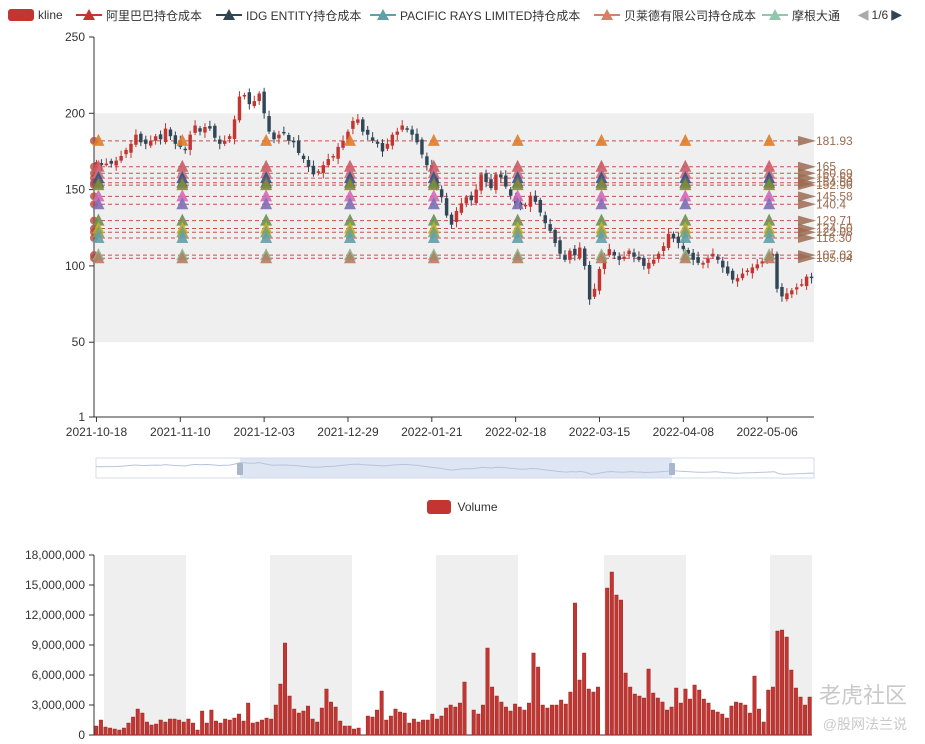 Image resolution: width=925 pixels, height=744 pixels. What do you see at coordinates (863, 694) in the screenshot?
I see `watermark: 老虎社区` at bounding box center [863, 694].